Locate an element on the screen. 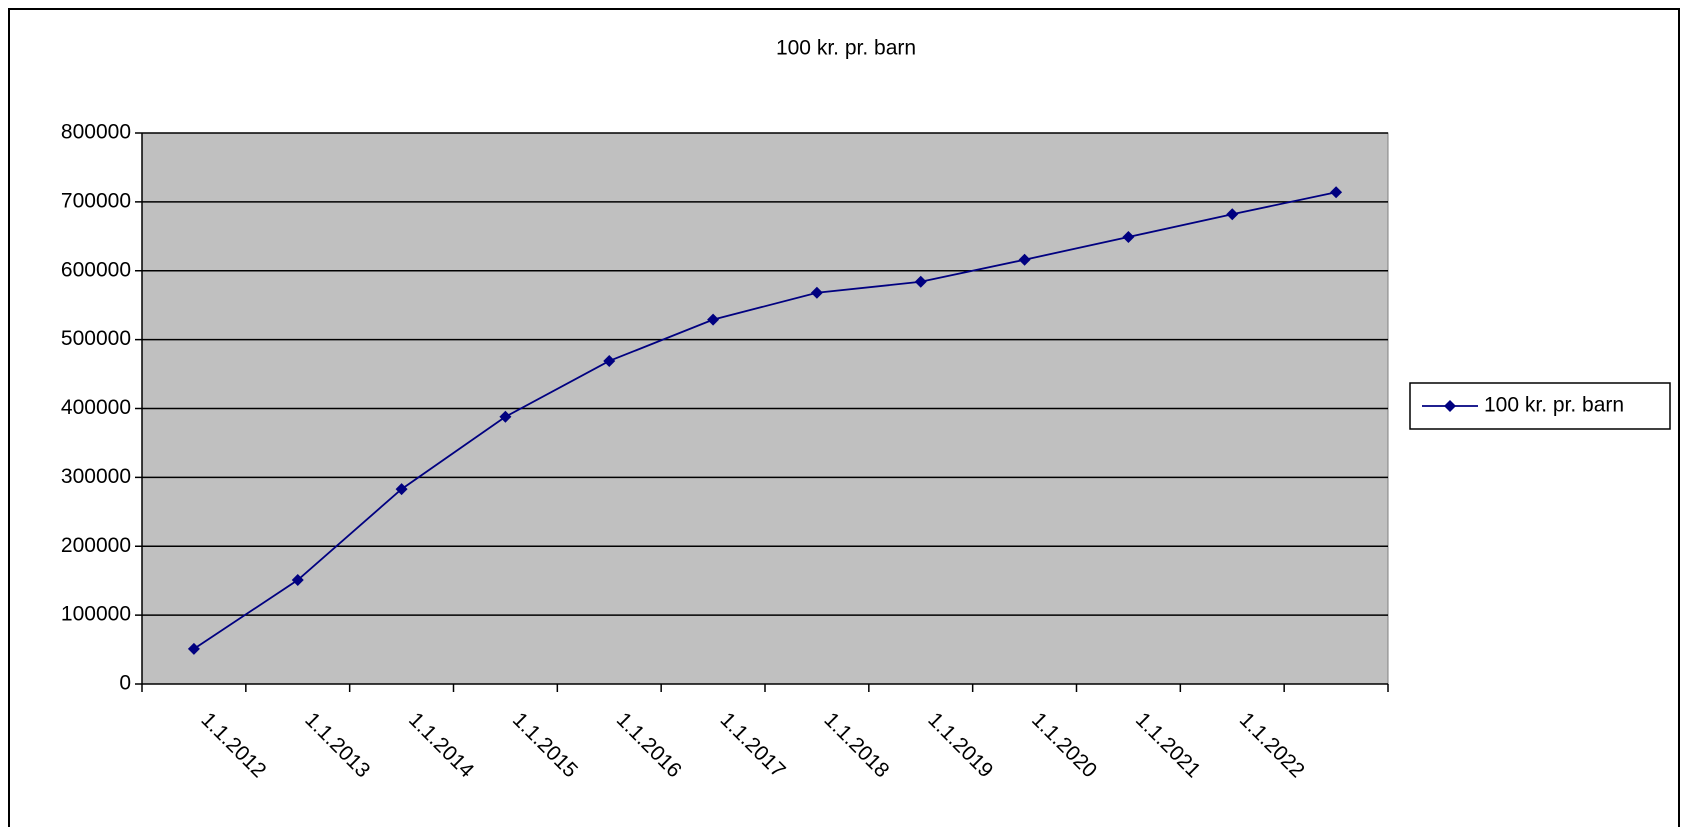 This screenshot has height=827, width=1682. y-tick-label: 500000 is located at coordinates (96, 338).